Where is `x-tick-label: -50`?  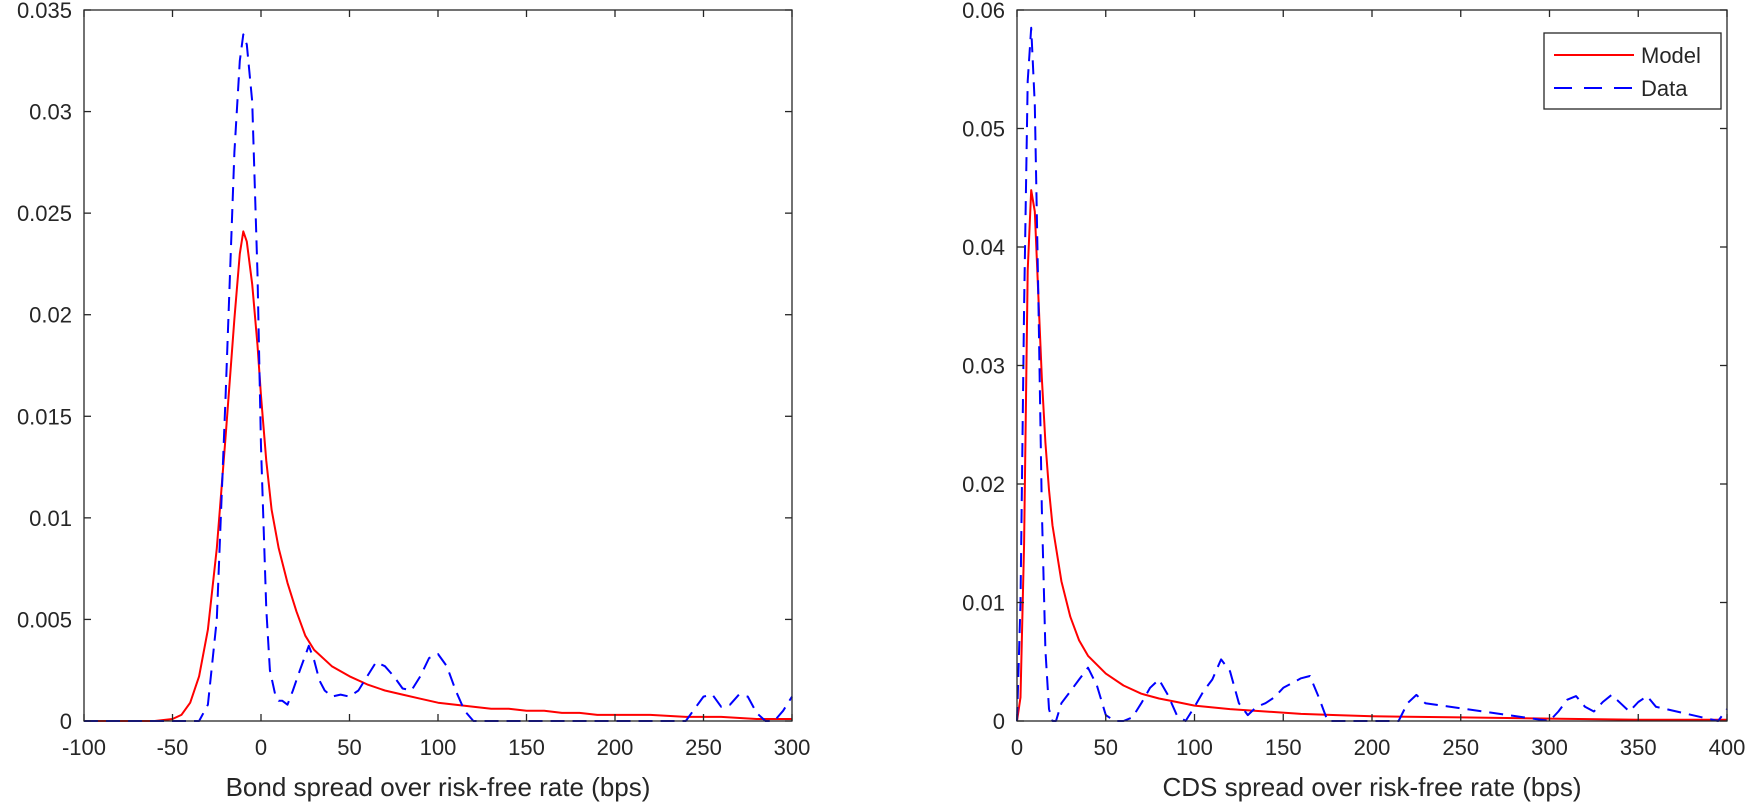
x-tick-label: -50 is located at coordinates (173, 747).